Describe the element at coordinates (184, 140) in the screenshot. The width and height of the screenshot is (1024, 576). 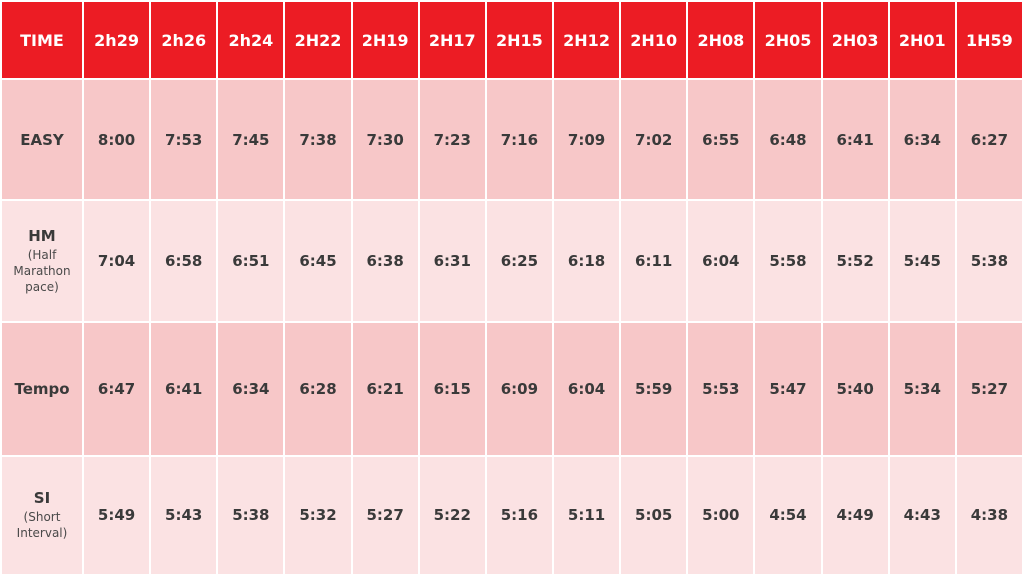
I see `pace-cell: 7:53` at that location.